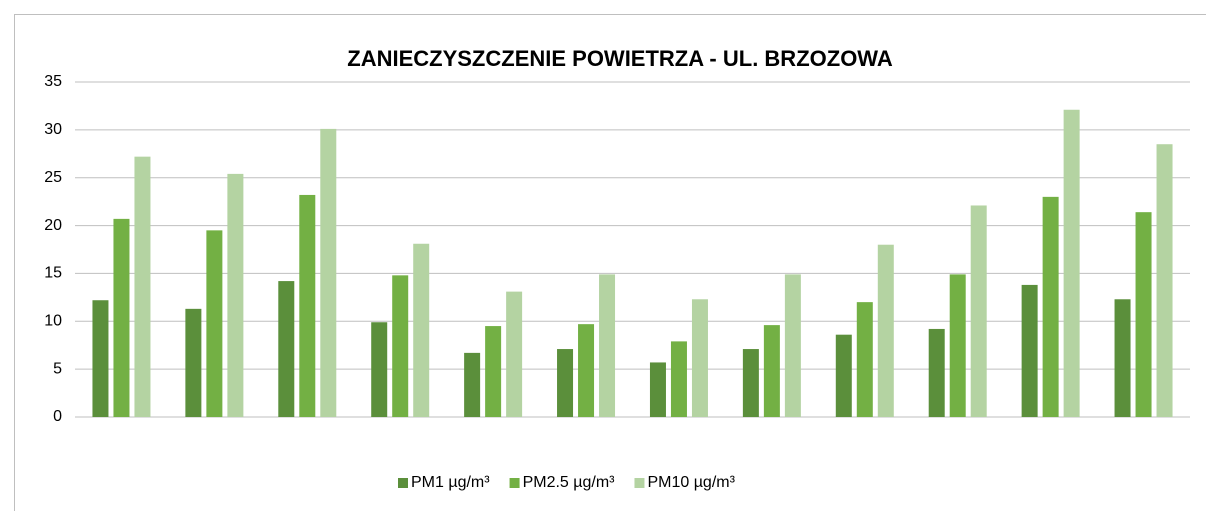  What do you see at coordinates (57, 416) in the screenshot?
I see `y-tick-label: 0` at bounding box center [57, 416].